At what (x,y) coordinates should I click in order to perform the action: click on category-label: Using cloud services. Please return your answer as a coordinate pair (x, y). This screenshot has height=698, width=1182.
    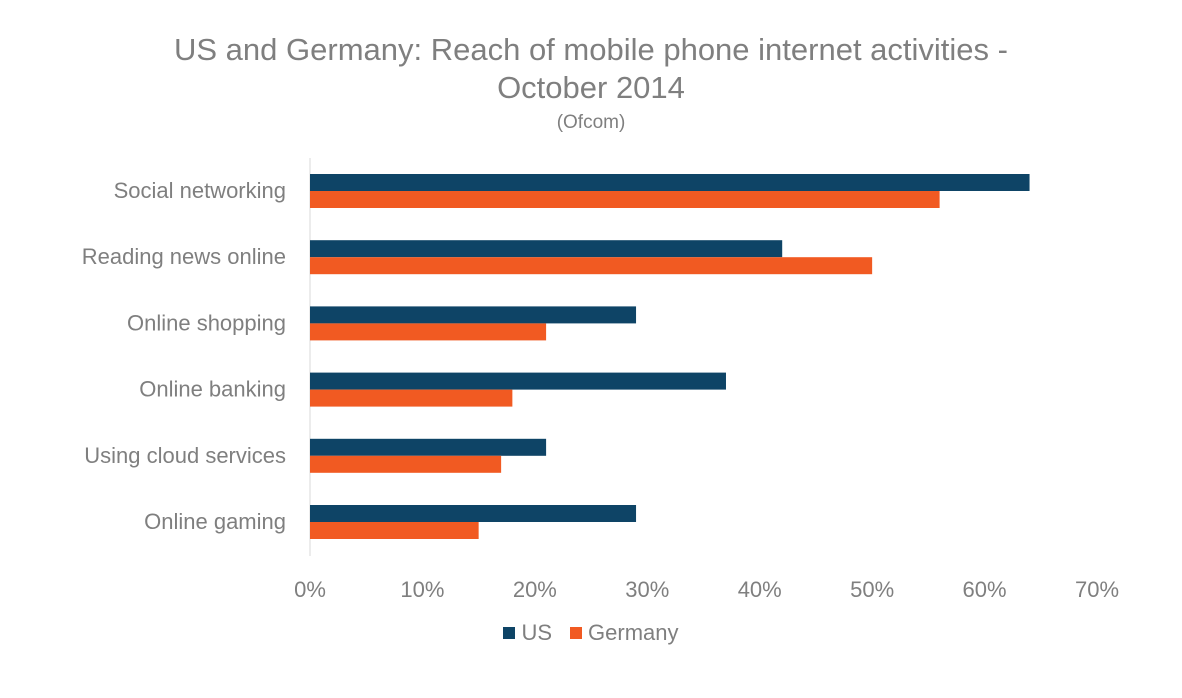
    Looking at the image, I should click on (185, 455).